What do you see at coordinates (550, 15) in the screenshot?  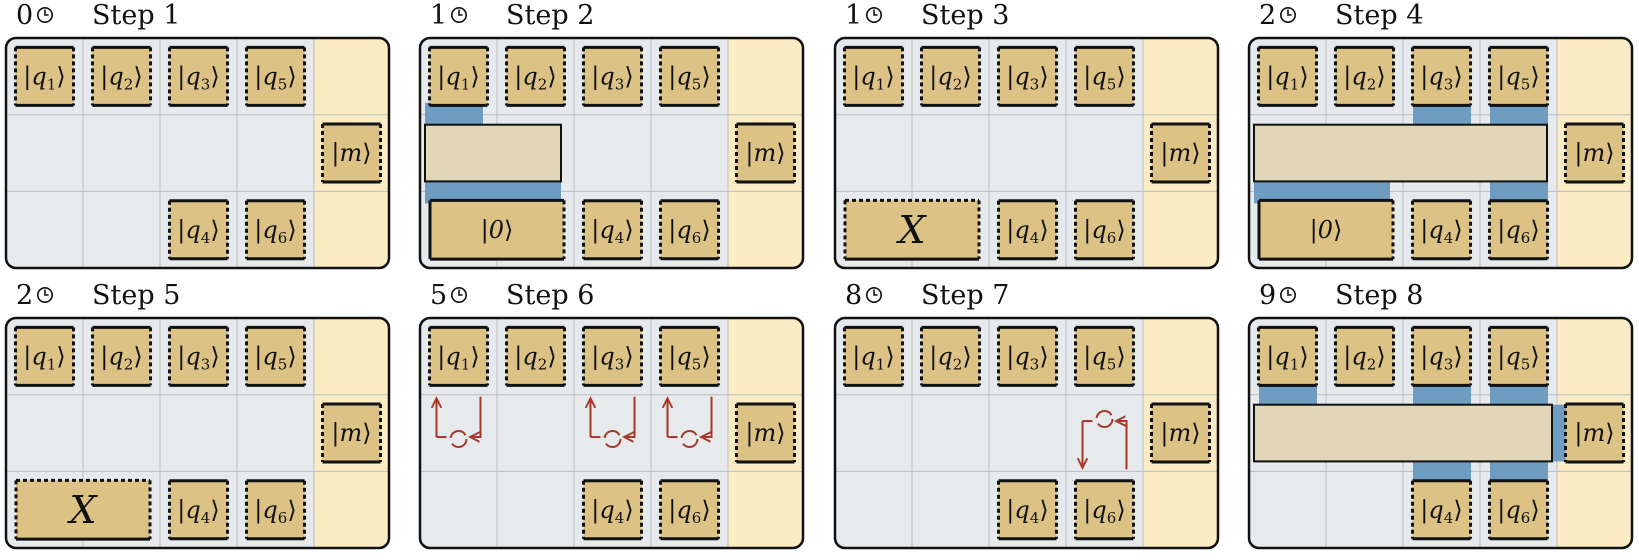 I see `step-title: Step 2` at bounding box center [550, 15].